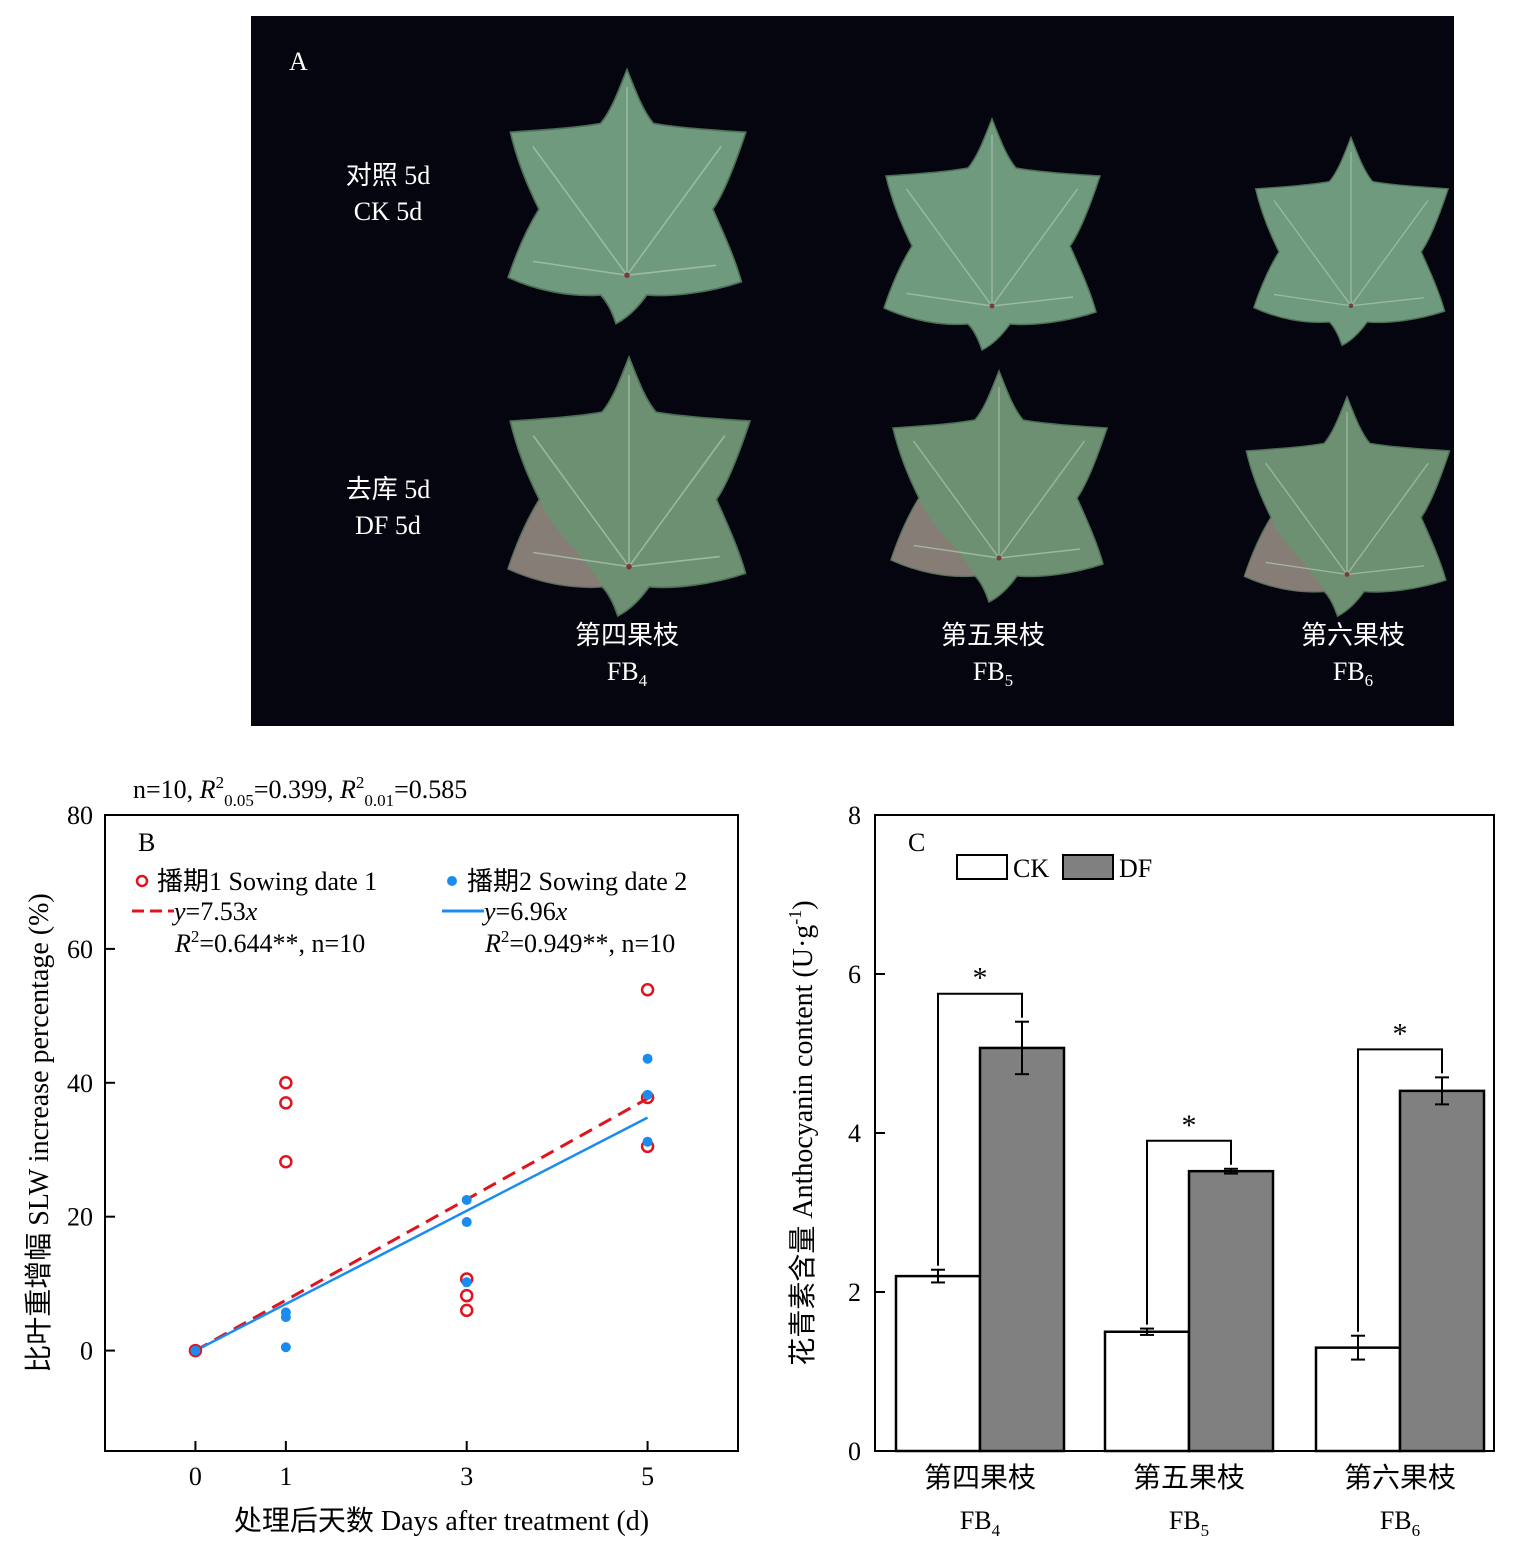  I want to click on row-label-ck-en: CK 5d, so click(388, 211).